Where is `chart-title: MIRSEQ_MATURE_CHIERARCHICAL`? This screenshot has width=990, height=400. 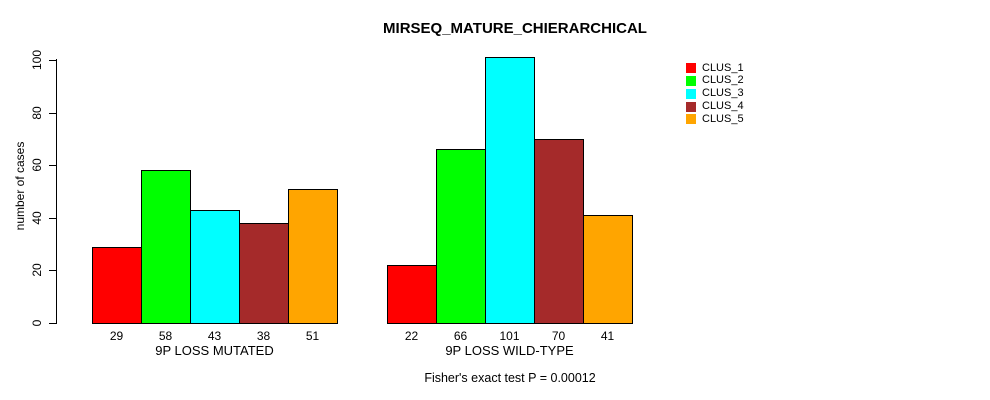
chart-title: MIRSEQ_MATURE_CHIERARCHICAL is located at coordinates (515, 28).